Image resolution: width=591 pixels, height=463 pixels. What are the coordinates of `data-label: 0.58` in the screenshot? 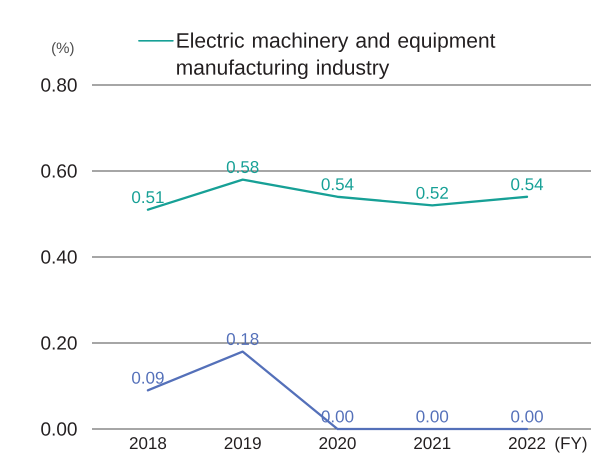 It's located at (242, 167).